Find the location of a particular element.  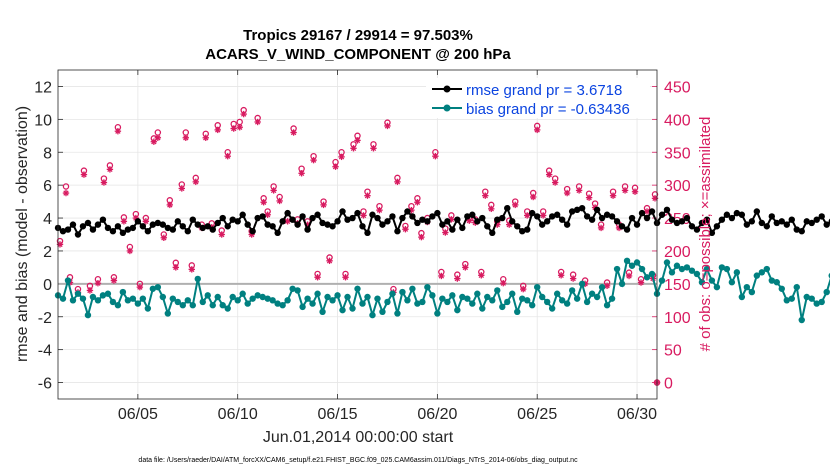

x-tick-label: 06/20 is located at coordinates (437, 414).